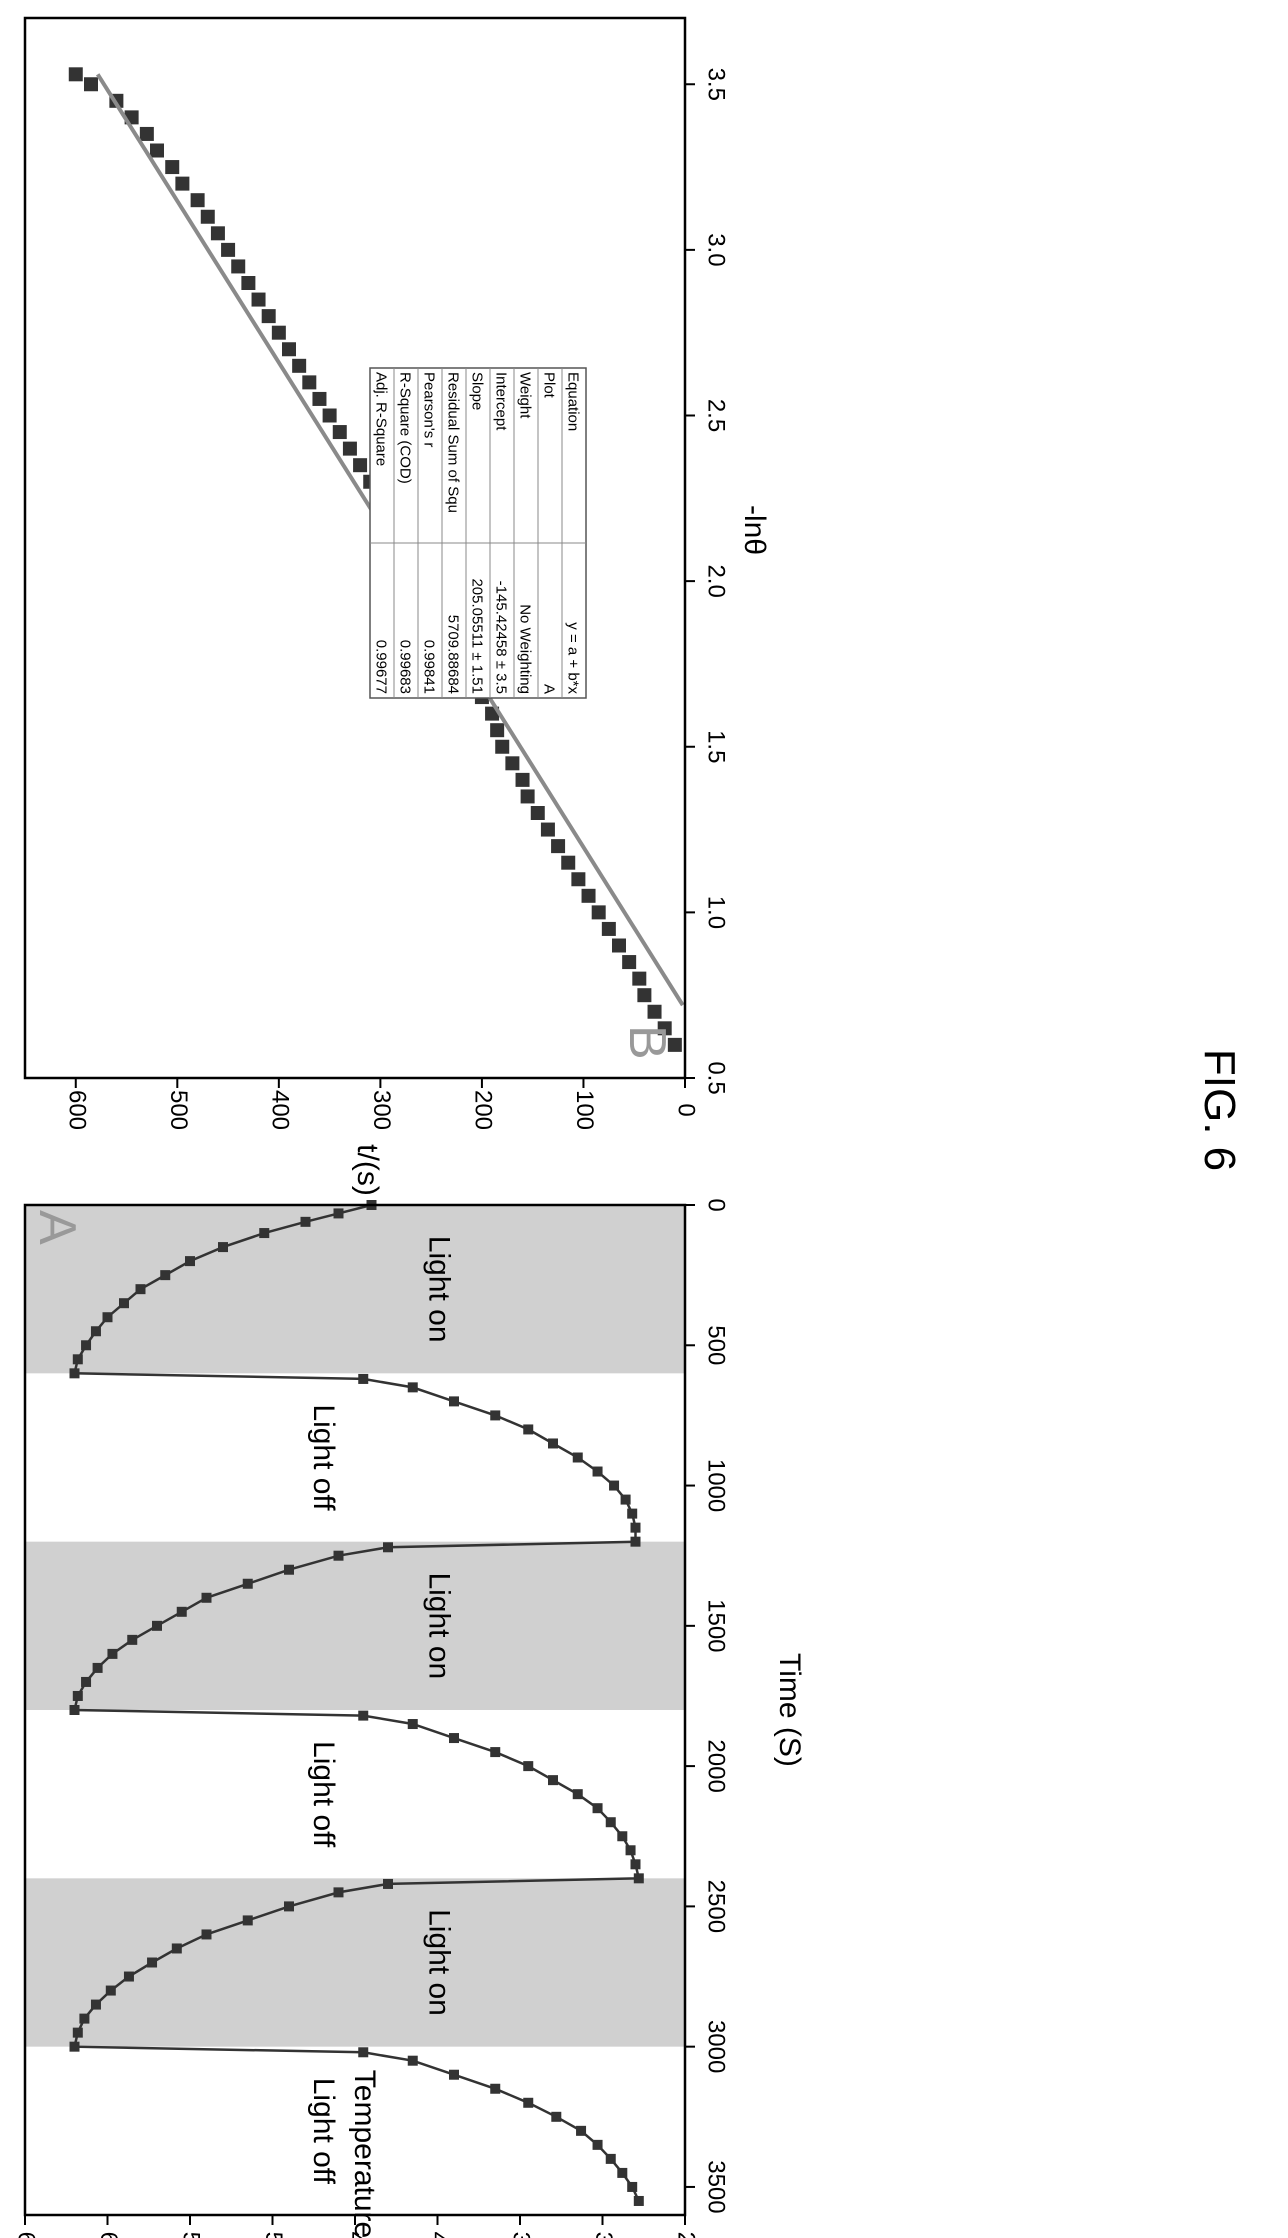 The width and height of the screenshot is (1288, 2238). What do you see at coordinates (57, 1227) in the screenshot?
I see `panel-a-letter: A` at bounding box center [57, 1227].